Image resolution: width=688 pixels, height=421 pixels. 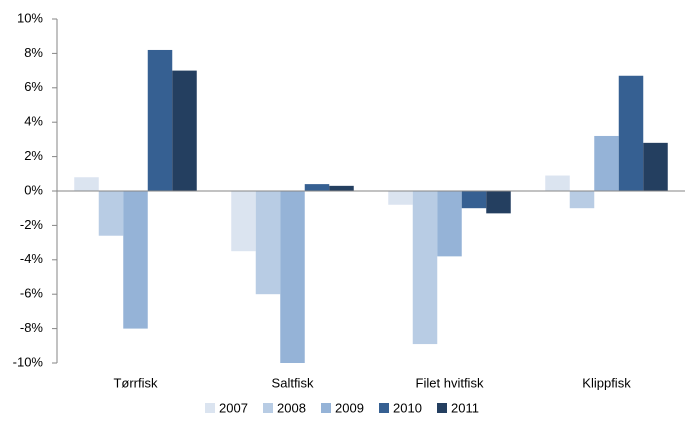 What do you see at coordinates (407, 407) in the screenshot?
I see `legend-label: 2010` at bounding box center [407, 407].